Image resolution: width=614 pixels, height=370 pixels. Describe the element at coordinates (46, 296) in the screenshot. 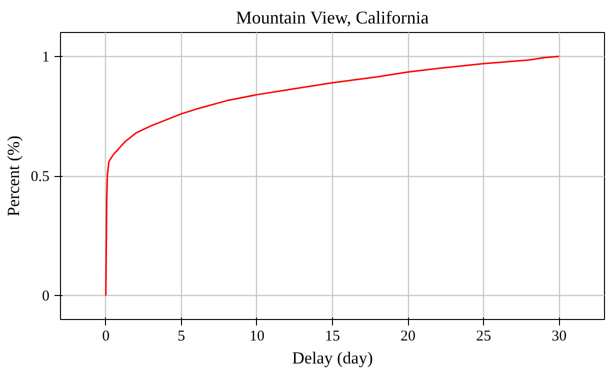

I see `y-tick-label: 0` at that location.